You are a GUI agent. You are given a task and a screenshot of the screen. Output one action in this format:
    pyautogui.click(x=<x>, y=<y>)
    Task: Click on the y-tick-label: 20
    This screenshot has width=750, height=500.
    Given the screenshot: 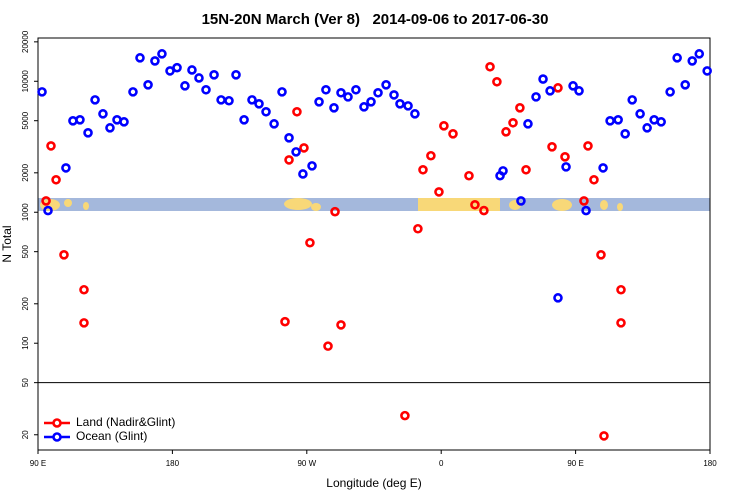 What is the action you would take?
    pyautogui.click(x=25, y=434)
    